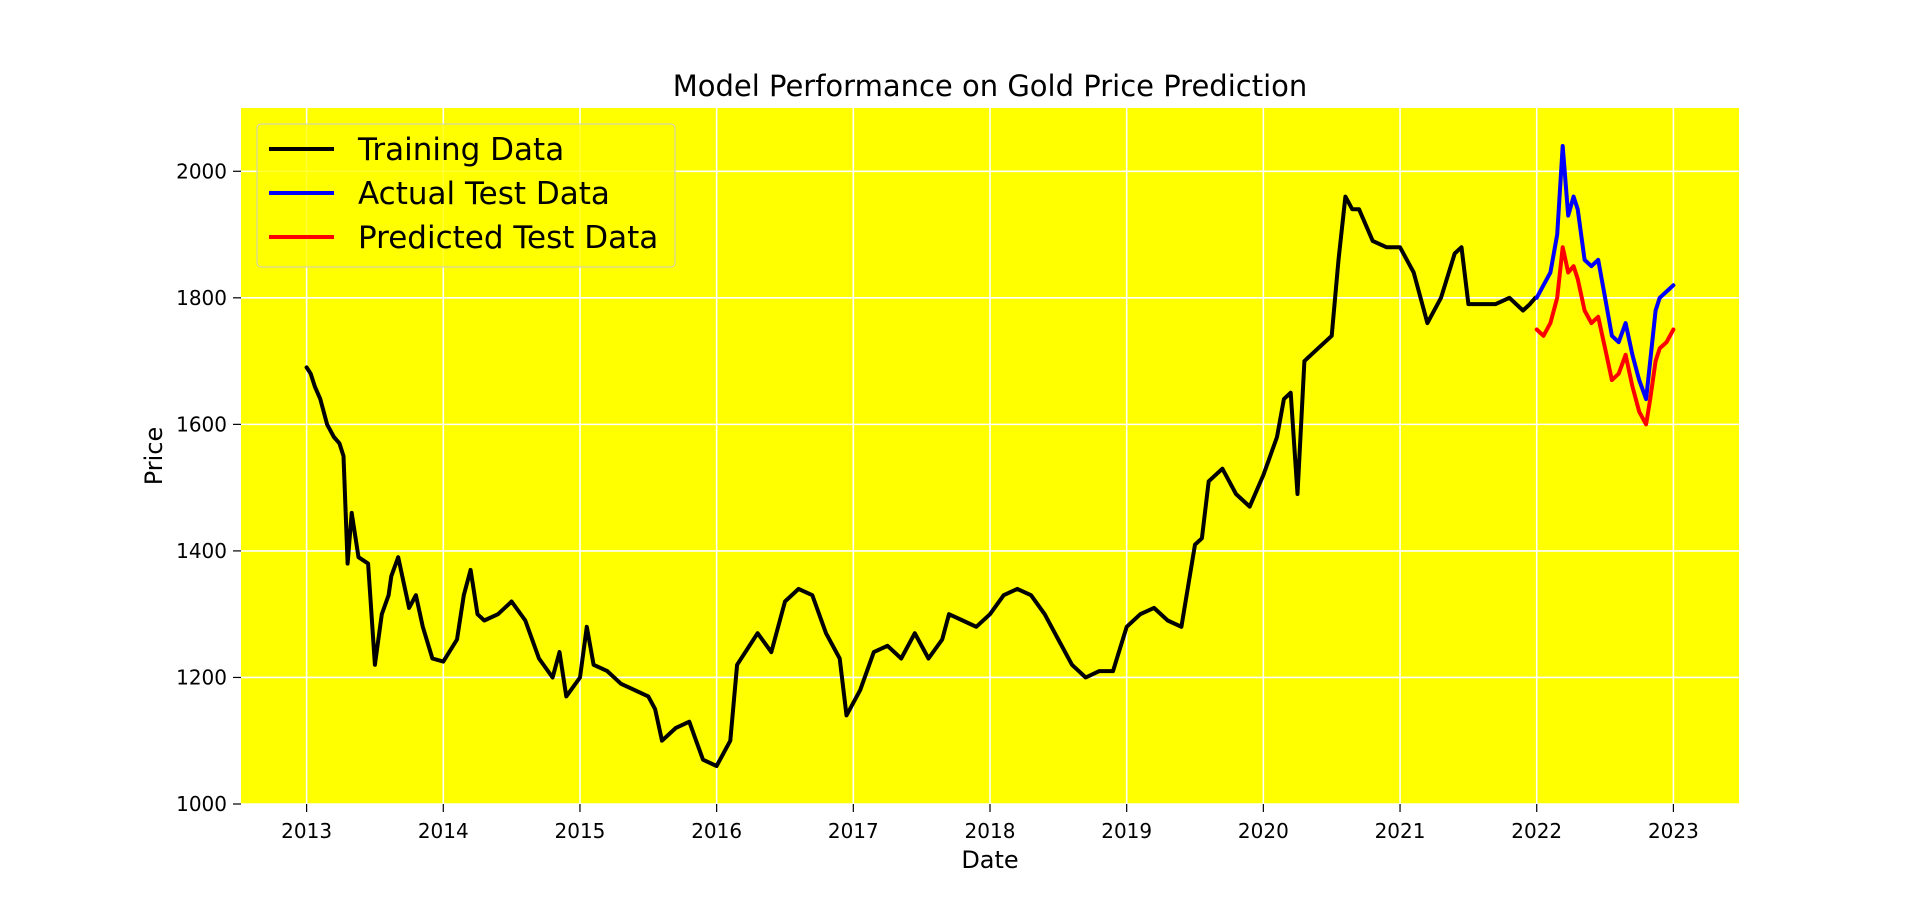 This screenshot has width=1924, height=900. I want to click on x-tick-label: 2017, so click(853, 831).